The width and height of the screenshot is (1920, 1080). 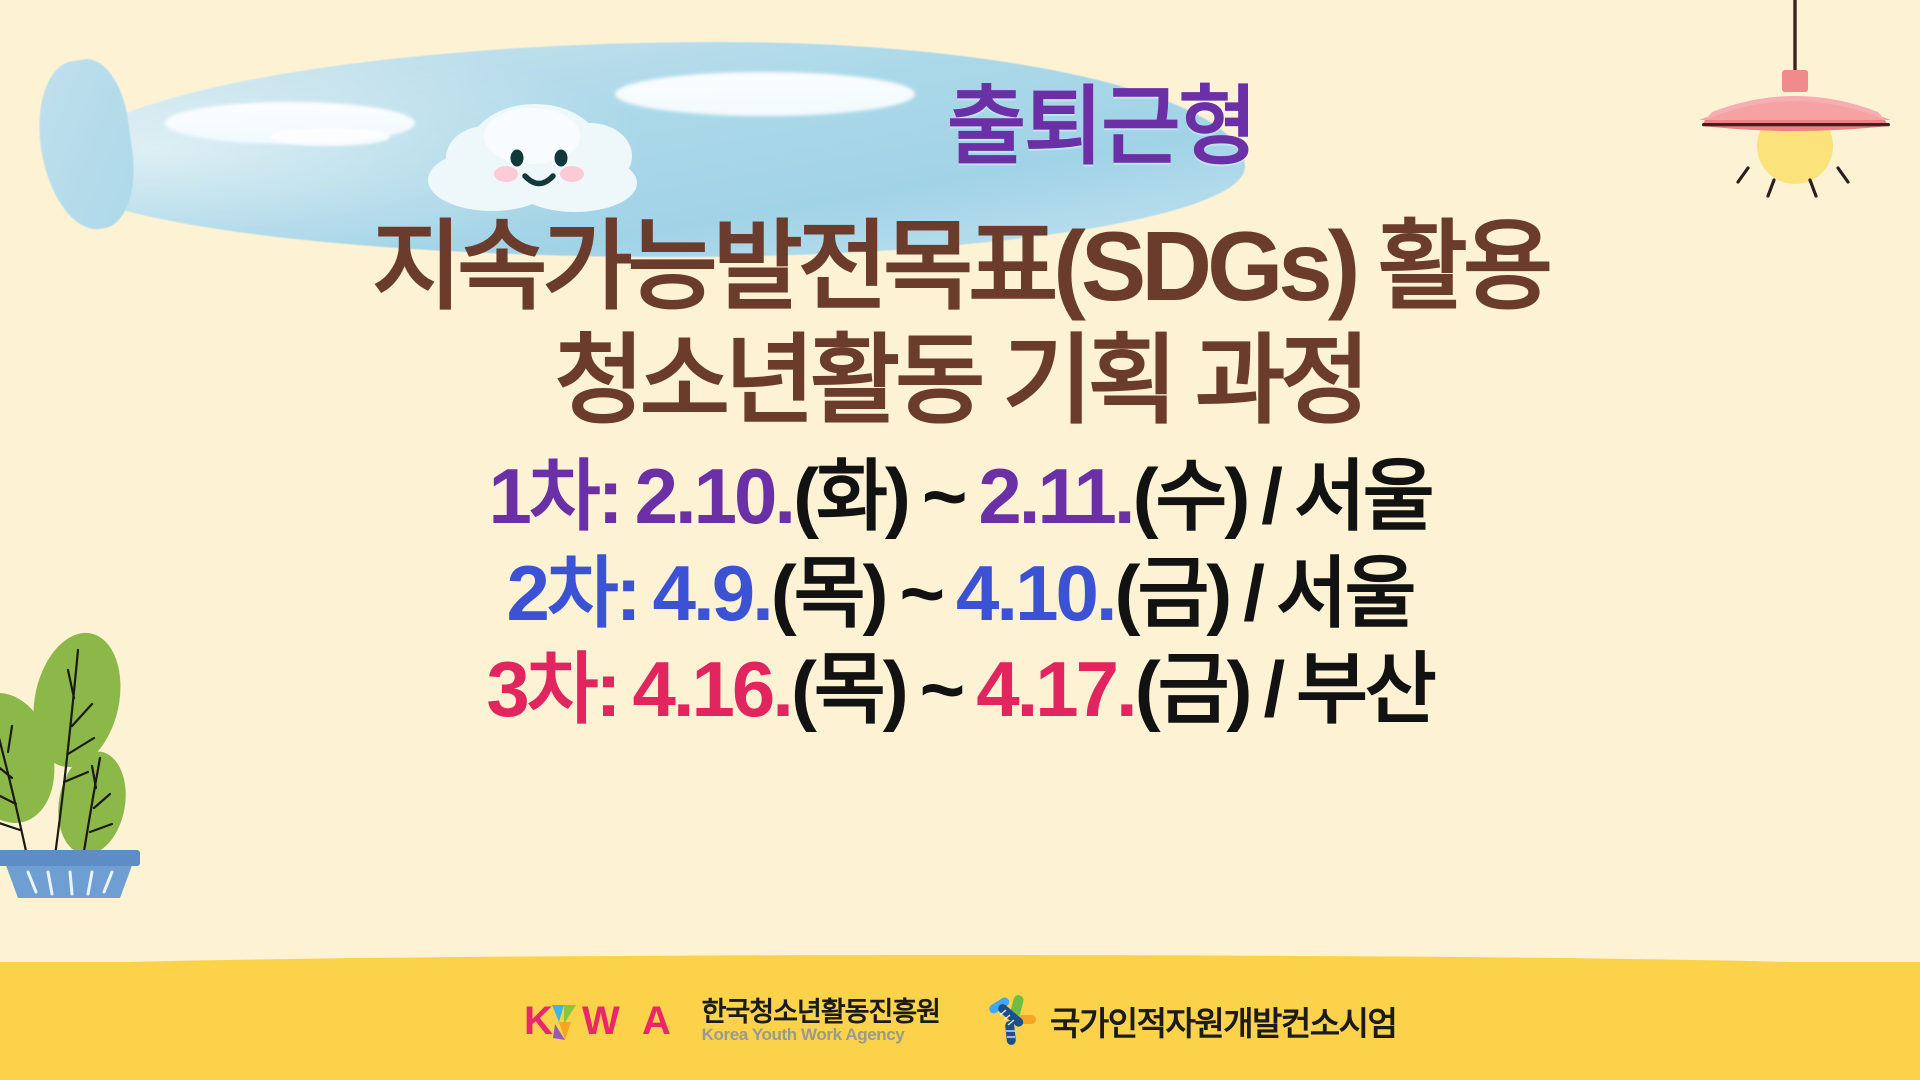 What do you see at coordinates (535, 150) in the screenshot?
I see `smiling-cloud-icon` at bounding box center [535, 150].